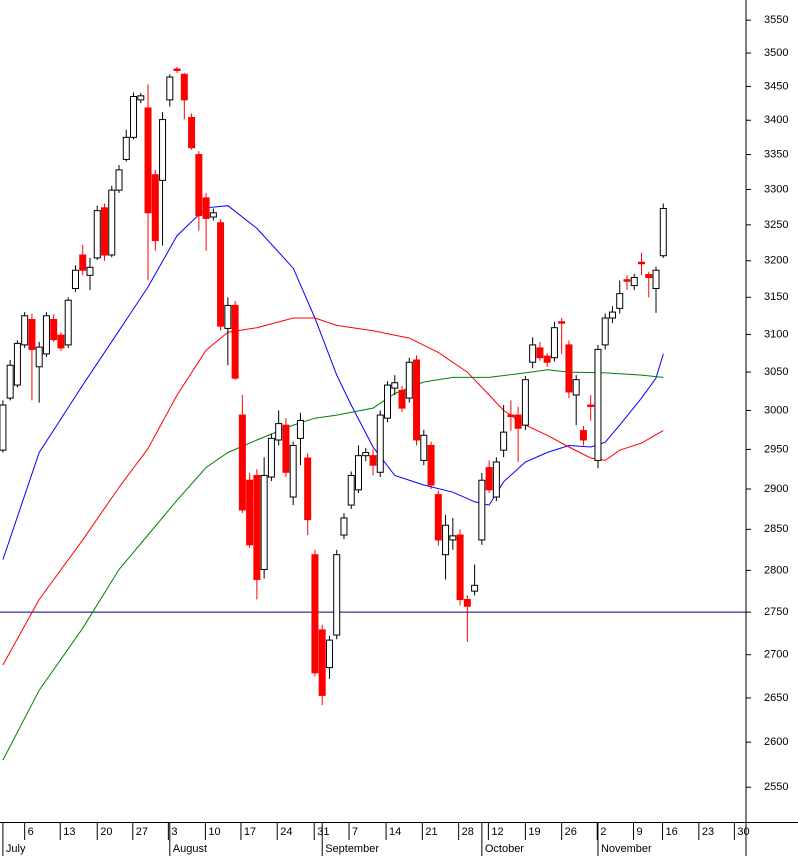 This screenshot has height=856, width=798. What do you see at coordinates (776, 86) in the screenshot?
I see `y-tick-label: 3450` at bounding box center [776, 86].